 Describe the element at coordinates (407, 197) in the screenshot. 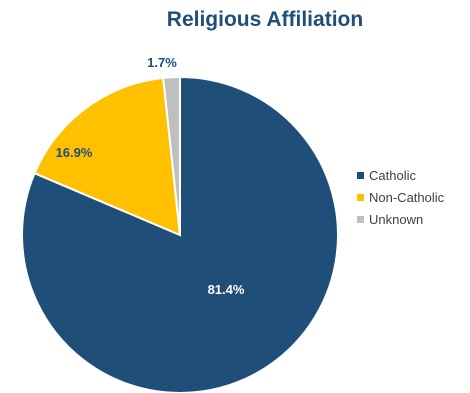

I see `legend-label-non-catholic: Non-Catholic` at that location.